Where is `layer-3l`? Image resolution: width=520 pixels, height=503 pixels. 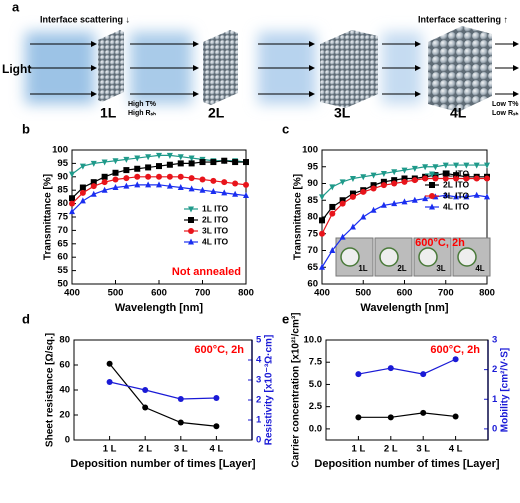
layer-3l is located at coordinates (349, 69).